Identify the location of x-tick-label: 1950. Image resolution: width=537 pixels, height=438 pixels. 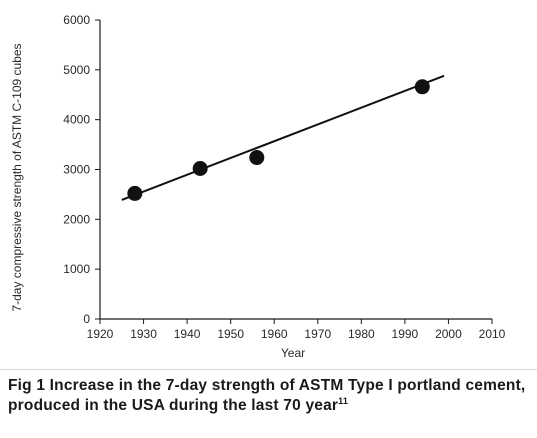
(230, 334).